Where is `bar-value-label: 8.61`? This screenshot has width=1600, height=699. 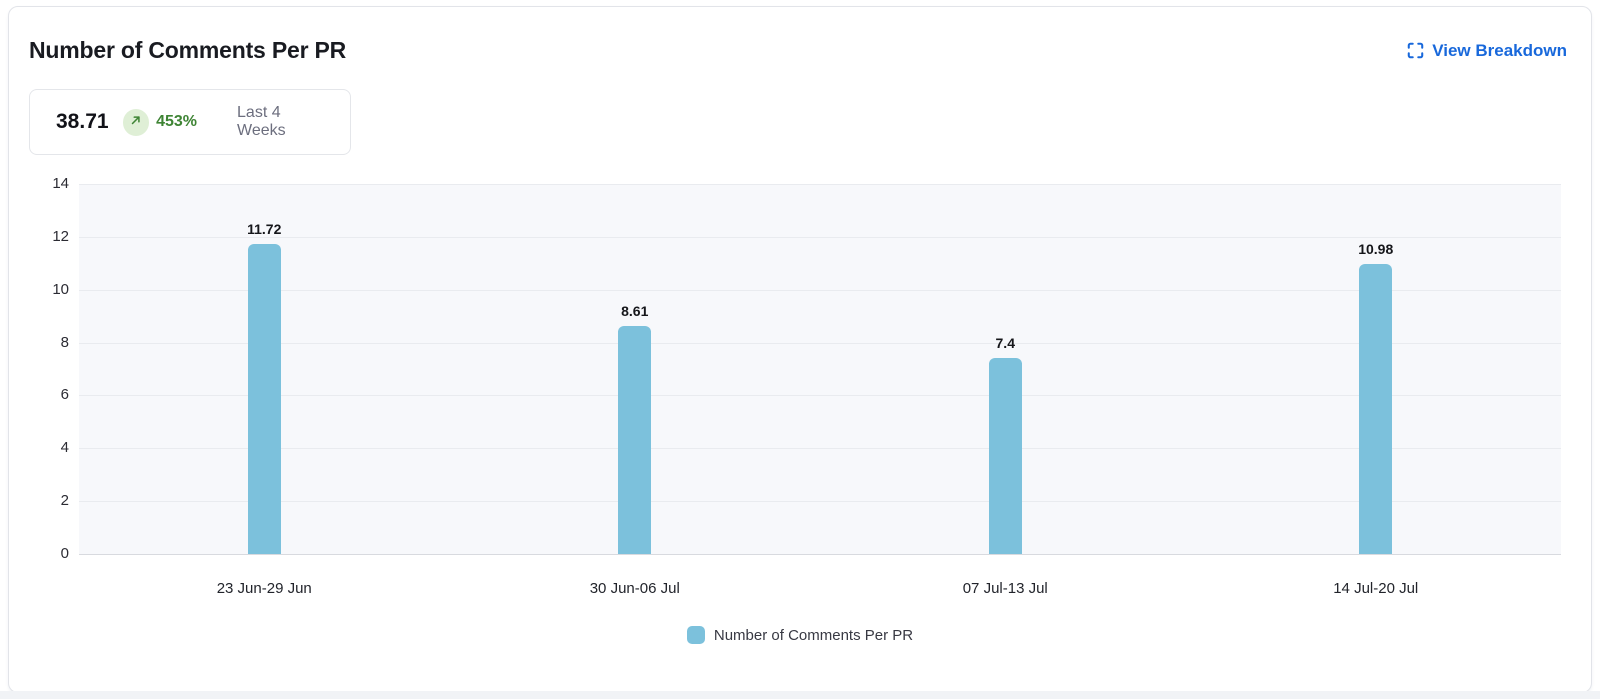 bar-value-label: 8.61 is located at coordinates (635, 311).